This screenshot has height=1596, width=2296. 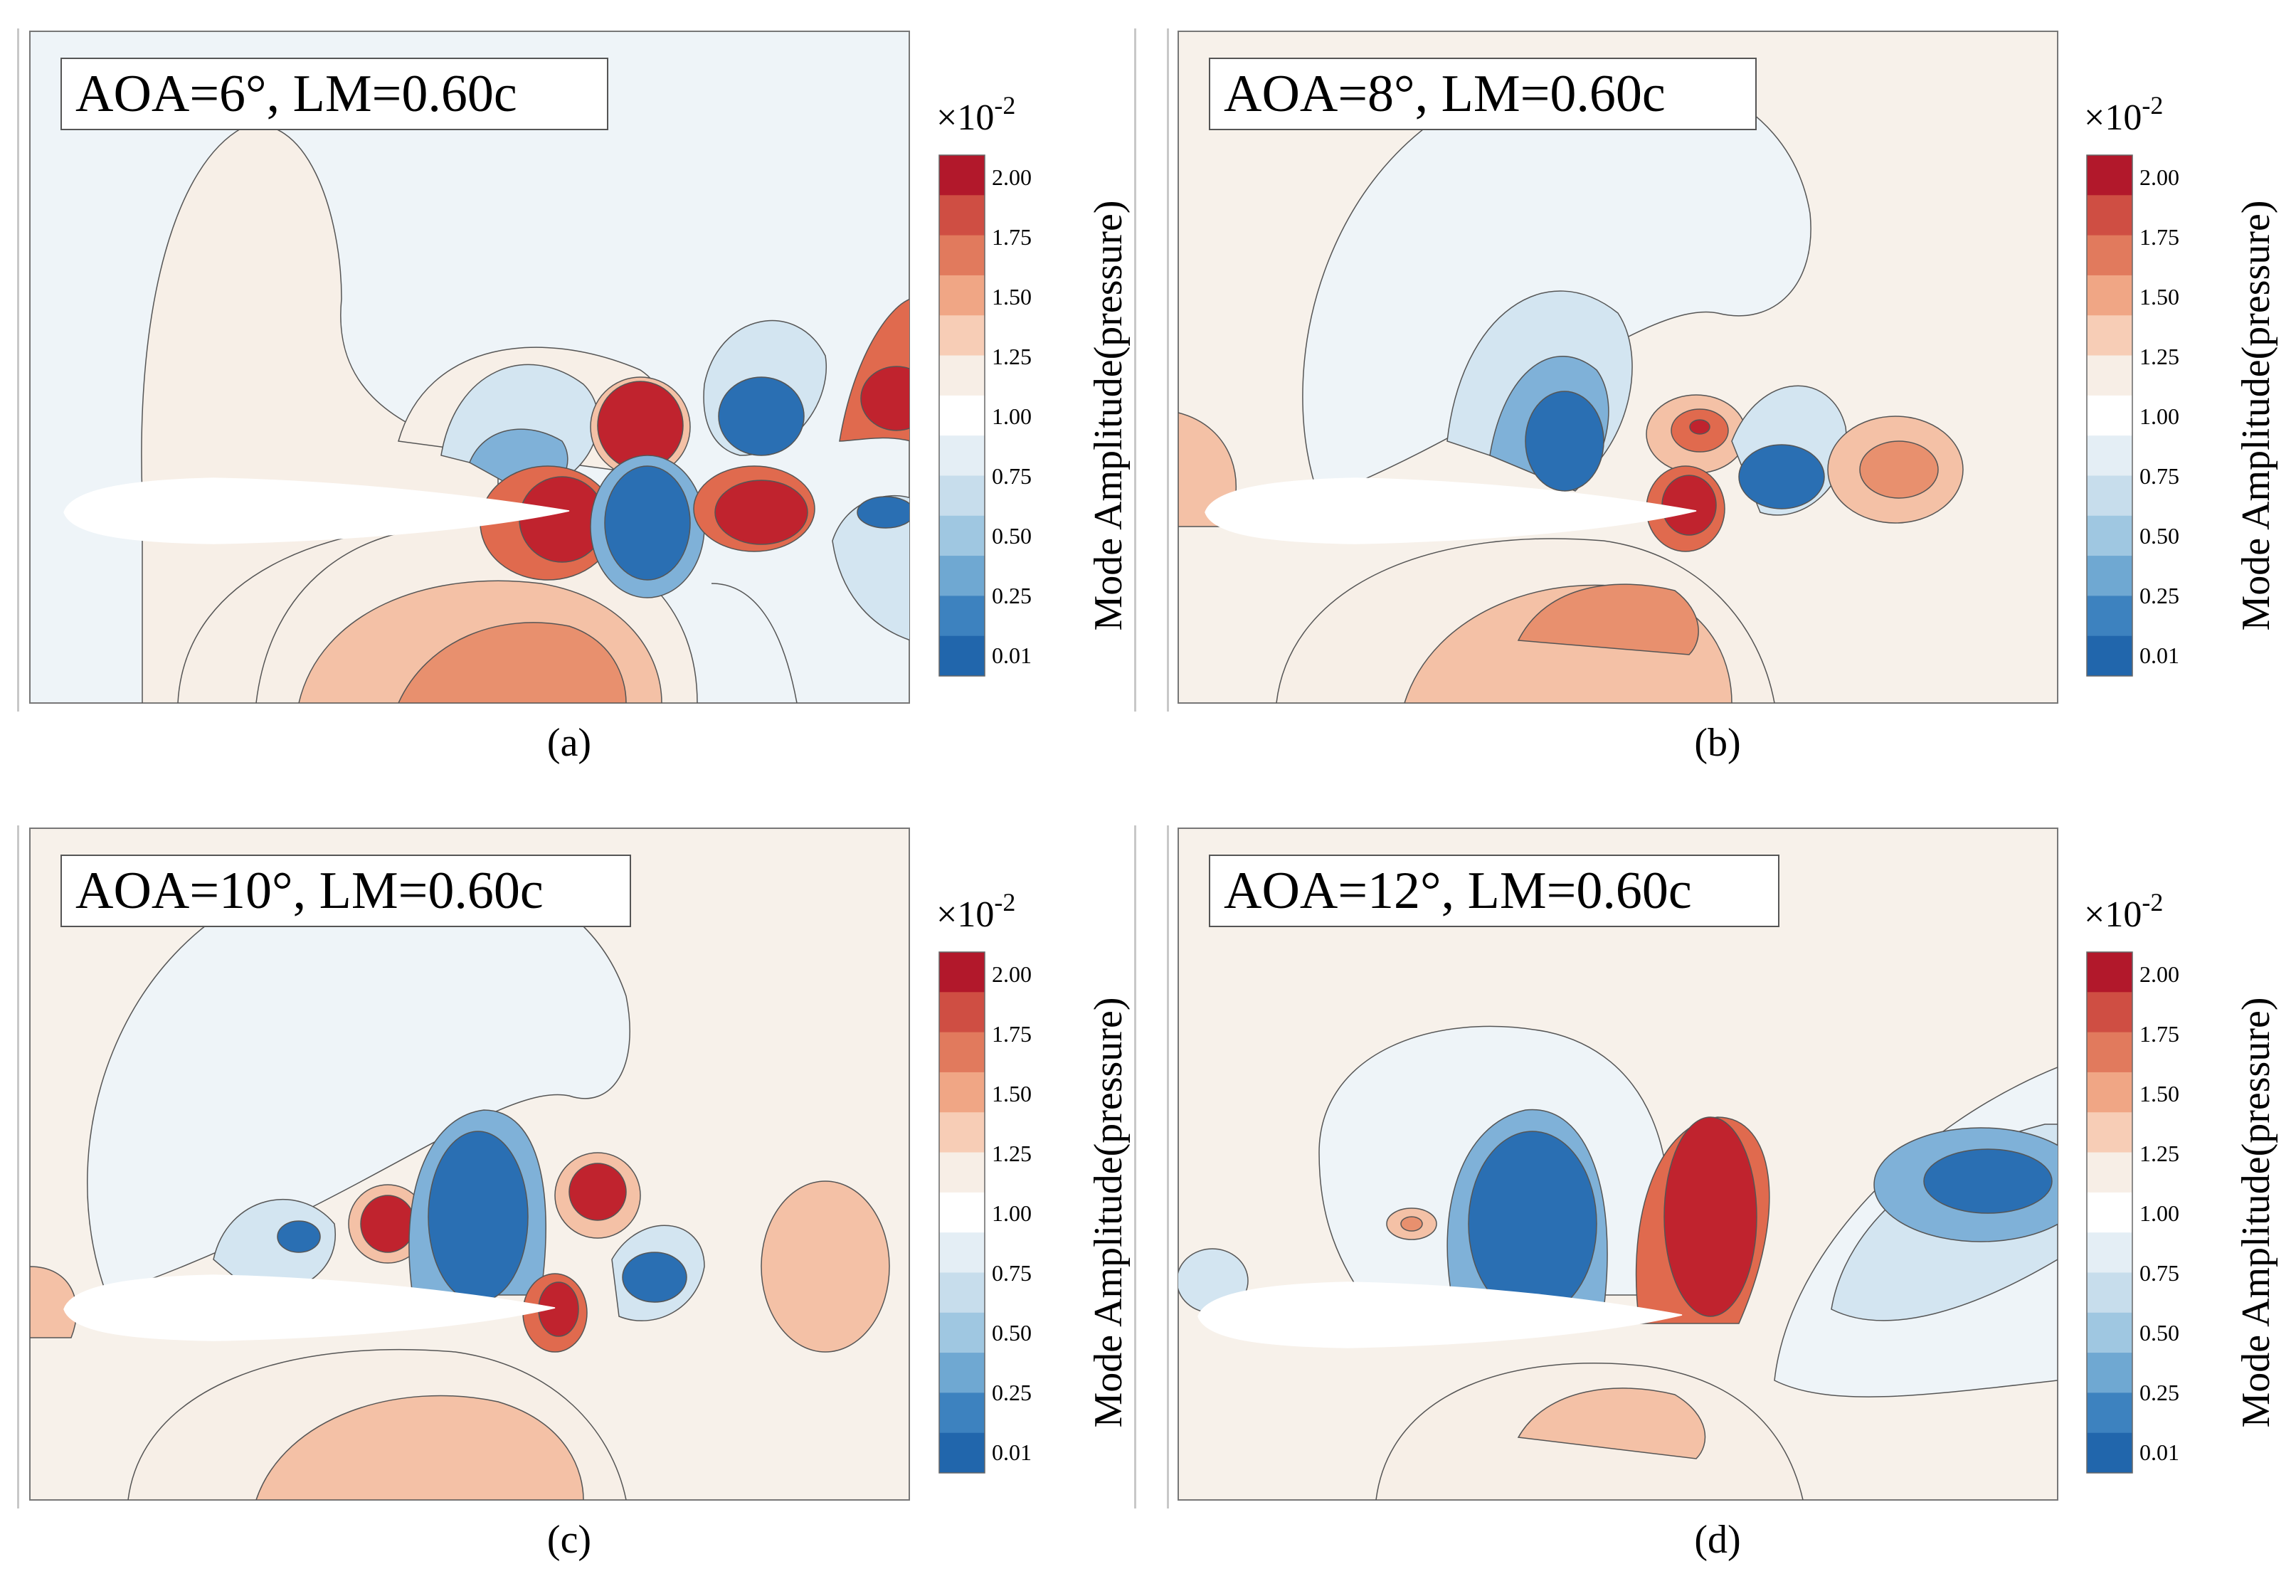 What do you see at coordinates (569, 1540) in the screenshot?
I see `caption: (c)` at bounding box center [569, 1540].